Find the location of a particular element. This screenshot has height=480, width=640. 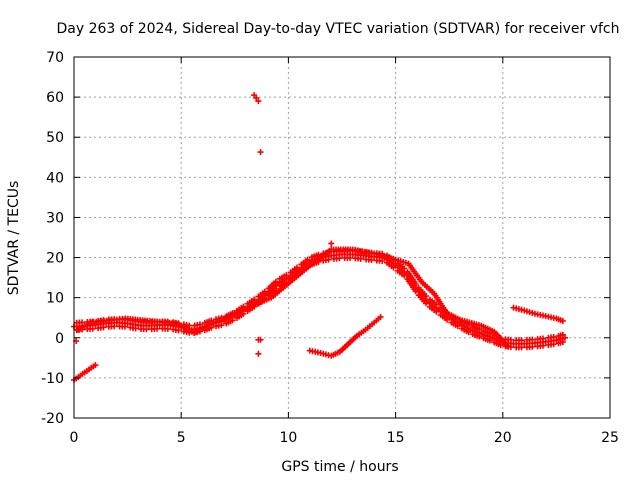

x-tick-label: 0 is located at coordinates (74, 438).